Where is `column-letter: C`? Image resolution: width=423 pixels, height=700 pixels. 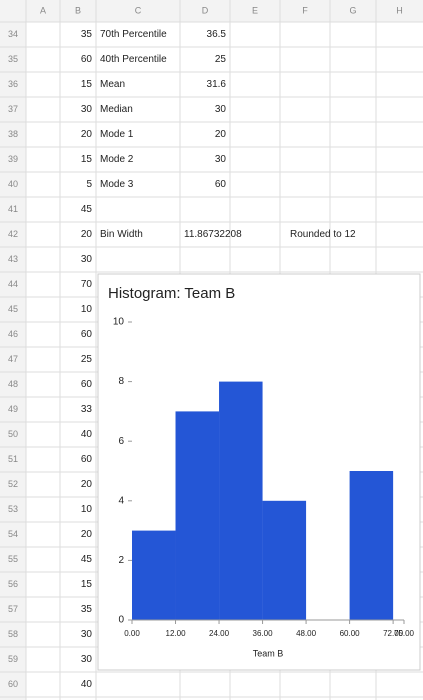
column-letter: C is located at coordinates (138, 10).